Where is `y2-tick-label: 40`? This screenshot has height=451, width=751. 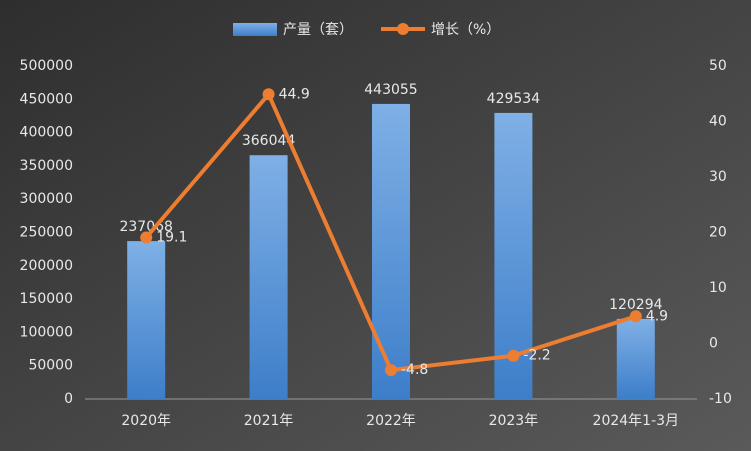 y2-tick-label: 40 is located at coordinates (718, 122).